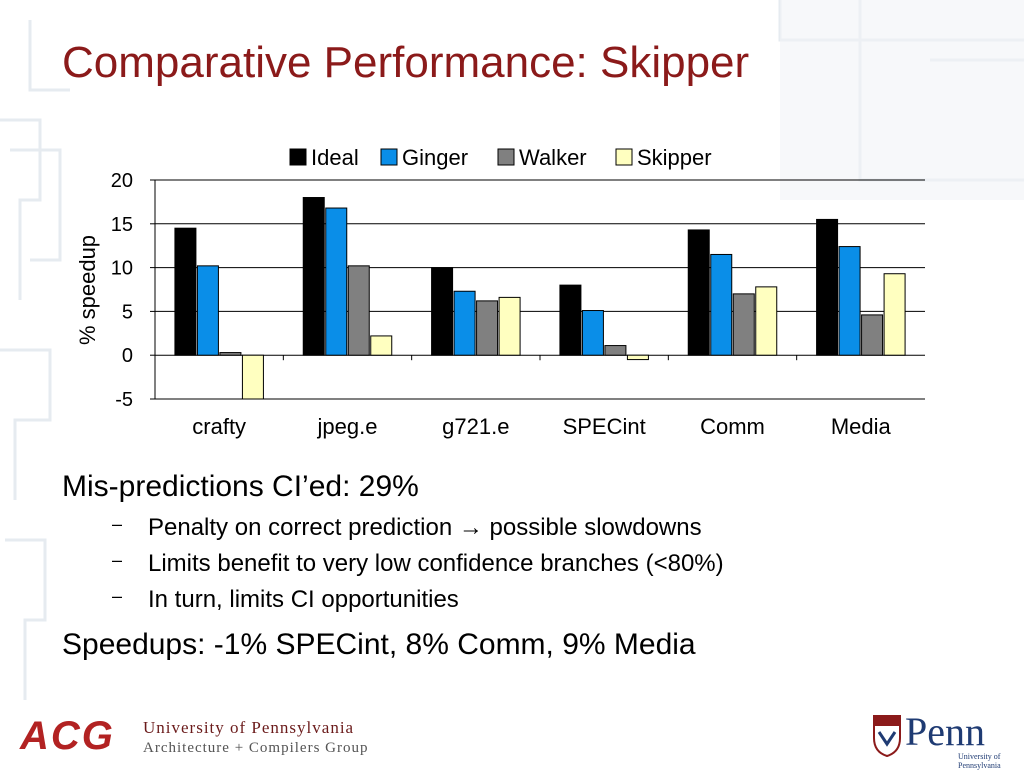  What do you see at coordinates (887, 736) in the screenshot?
I see `penn-shield-icon` at bounding box center [887, 736].